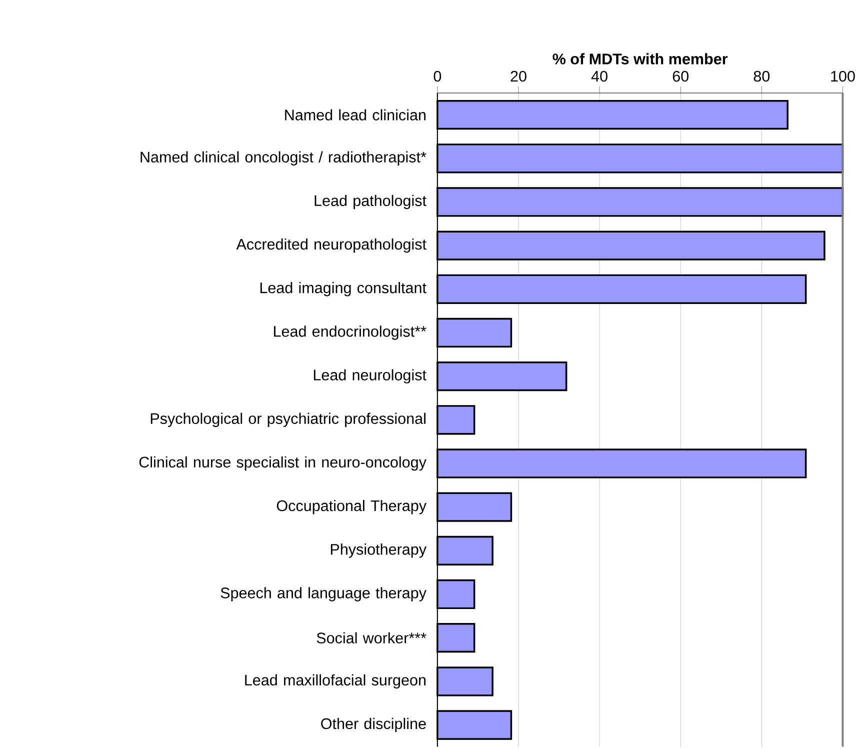 This screenshot has width=862, height=749. What do you see at coordinates (438, 76) in the screenshot?
I see `x-tick-label: 0` at bounding box center [438, 76].